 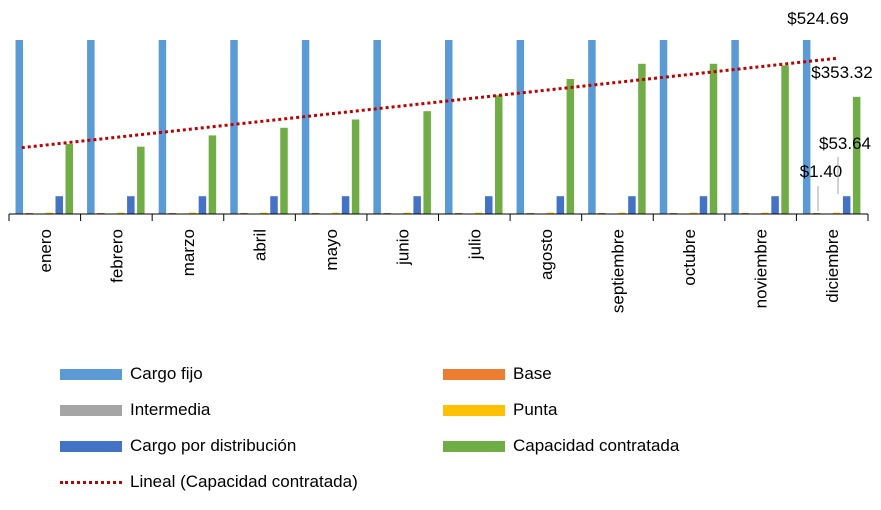 What do you see at coordinates (192, 213) in the screenshot?
I see `bar-punta-marzo` at bounding box center [192, 213].